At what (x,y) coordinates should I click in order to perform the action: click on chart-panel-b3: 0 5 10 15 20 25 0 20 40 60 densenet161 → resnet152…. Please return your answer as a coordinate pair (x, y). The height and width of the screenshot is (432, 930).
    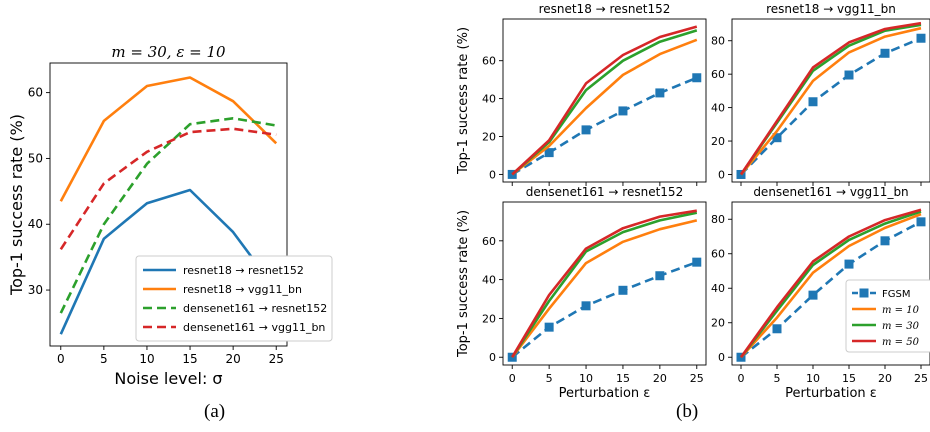
    Looking at the image, I should click on (581, 293).